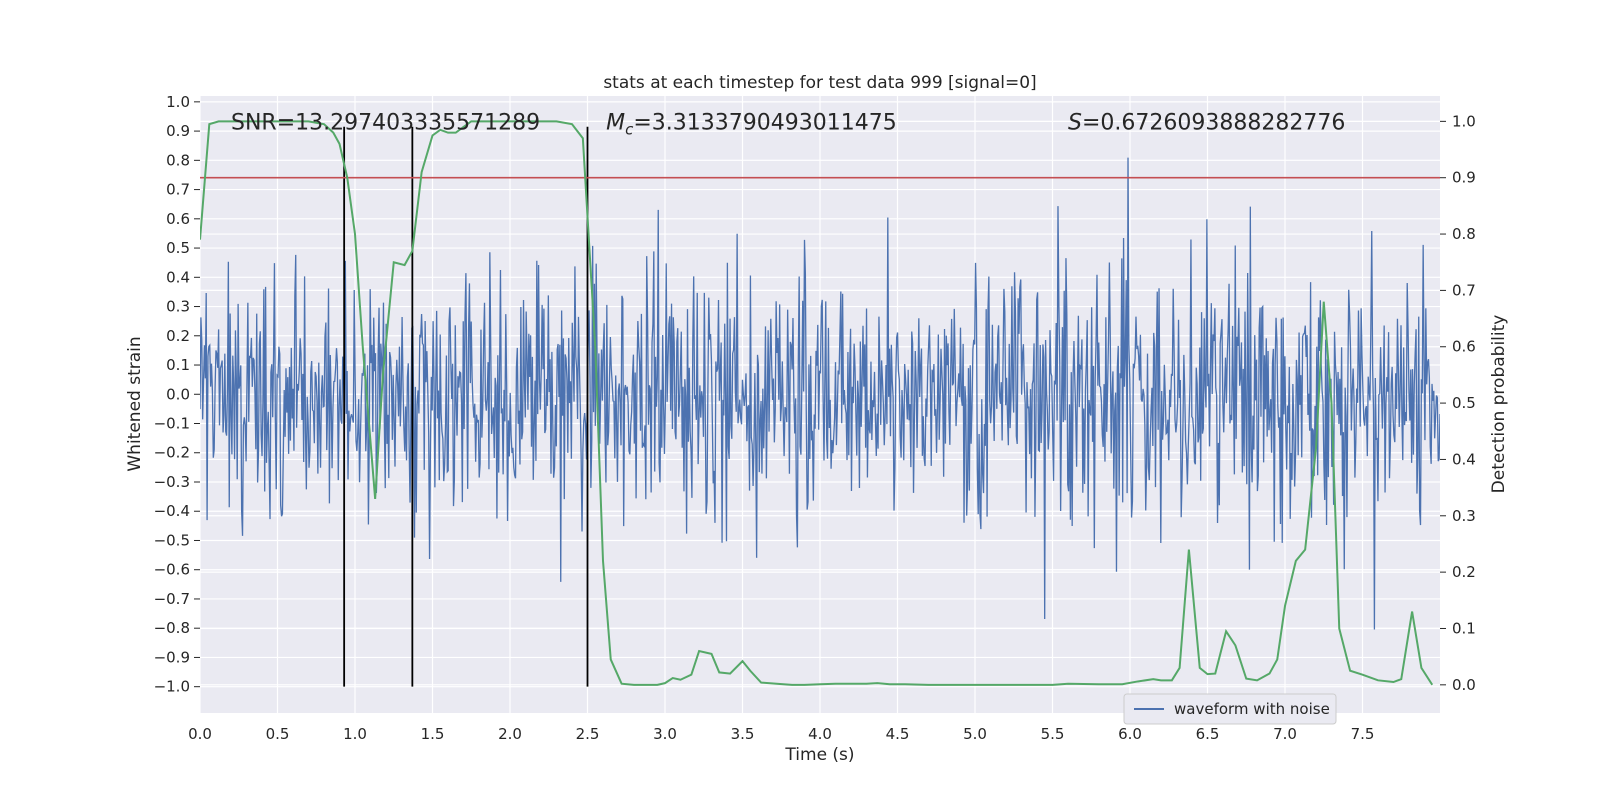  Describe the element at coordinates (172, 570) in the screenshot. I see `y-left-tick-label: −0.6` at that location.